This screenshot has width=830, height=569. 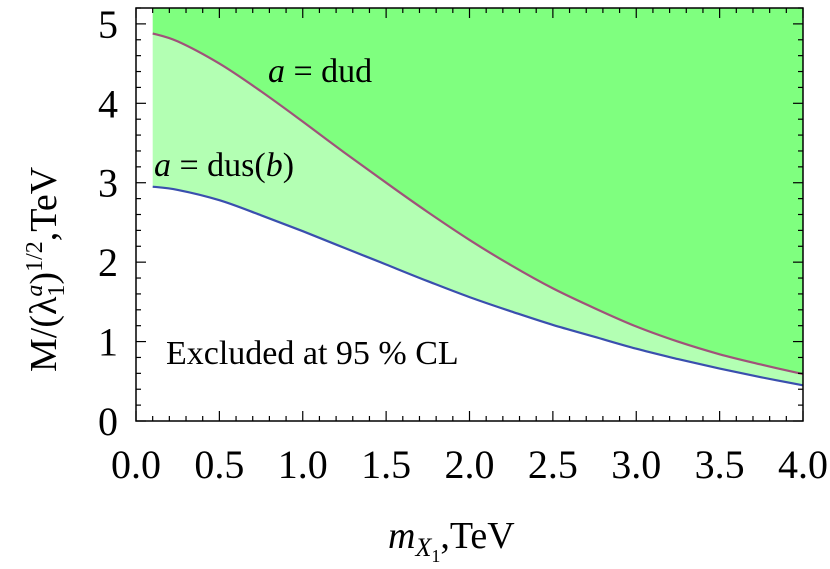 I want to click on x-tick-label: 2.0, so click(x=470, y=464).